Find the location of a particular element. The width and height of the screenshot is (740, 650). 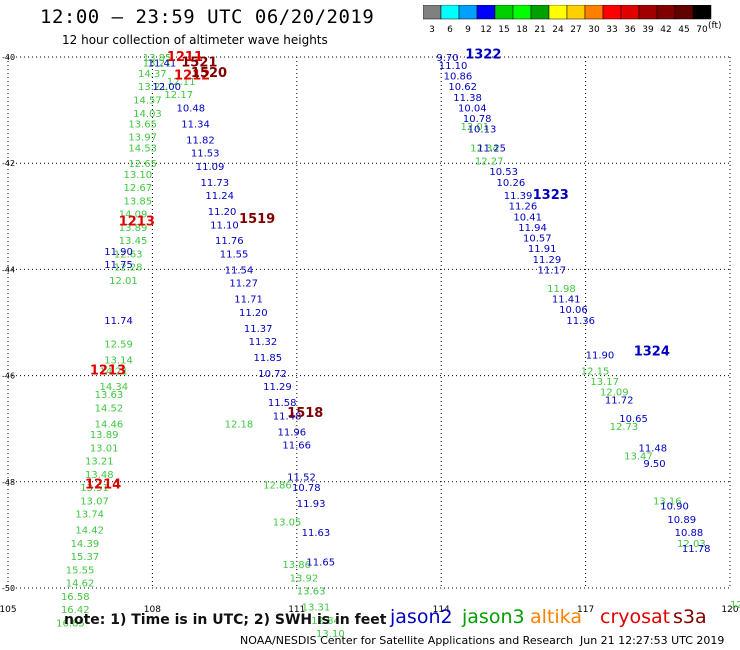

data-label-jason2: 10.72 is located at coordinates (272, 374).